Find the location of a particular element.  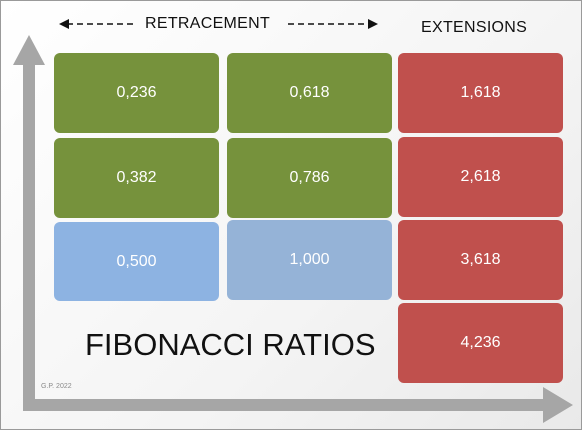

horizontal-axis-arrow is located at coordinates (298, 405).